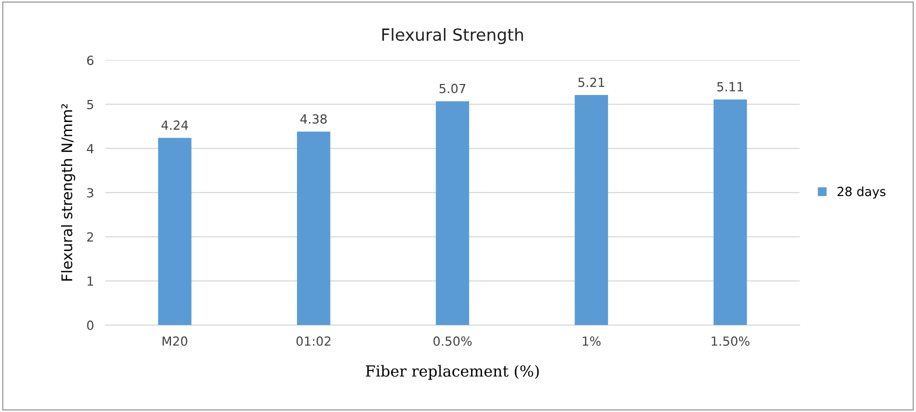  Describe the element at coordinates (313, 119) in the screenshot. I see `data-label: 4.38` at that location.